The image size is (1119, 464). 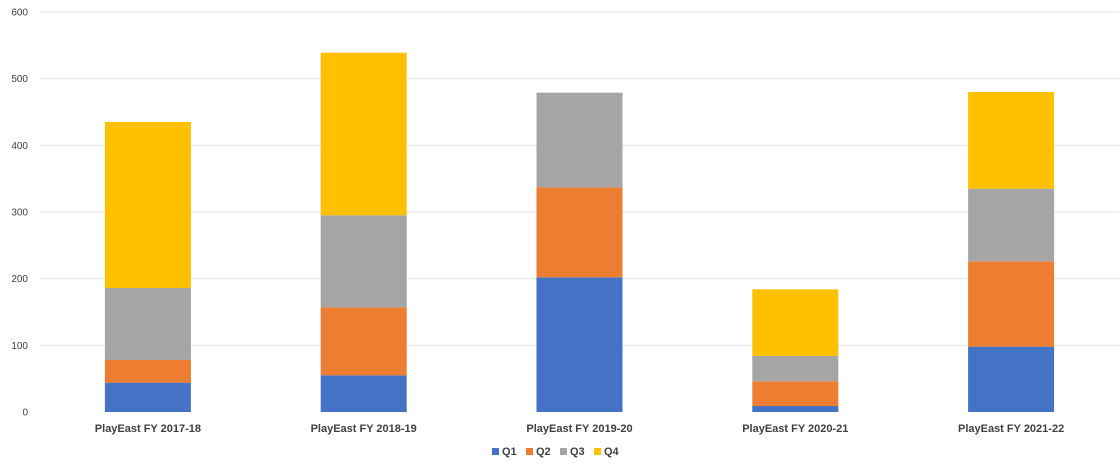 I want to click on y-tick-label: 400, so click(x=19, y=146).